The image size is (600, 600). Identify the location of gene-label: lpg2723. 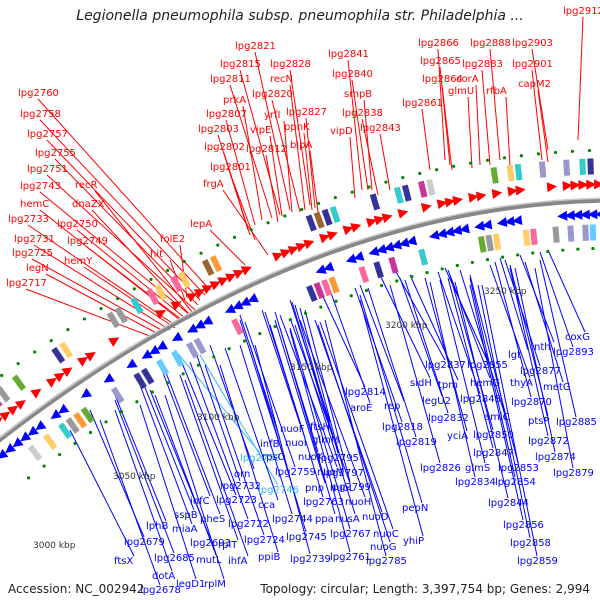
(236, 500).